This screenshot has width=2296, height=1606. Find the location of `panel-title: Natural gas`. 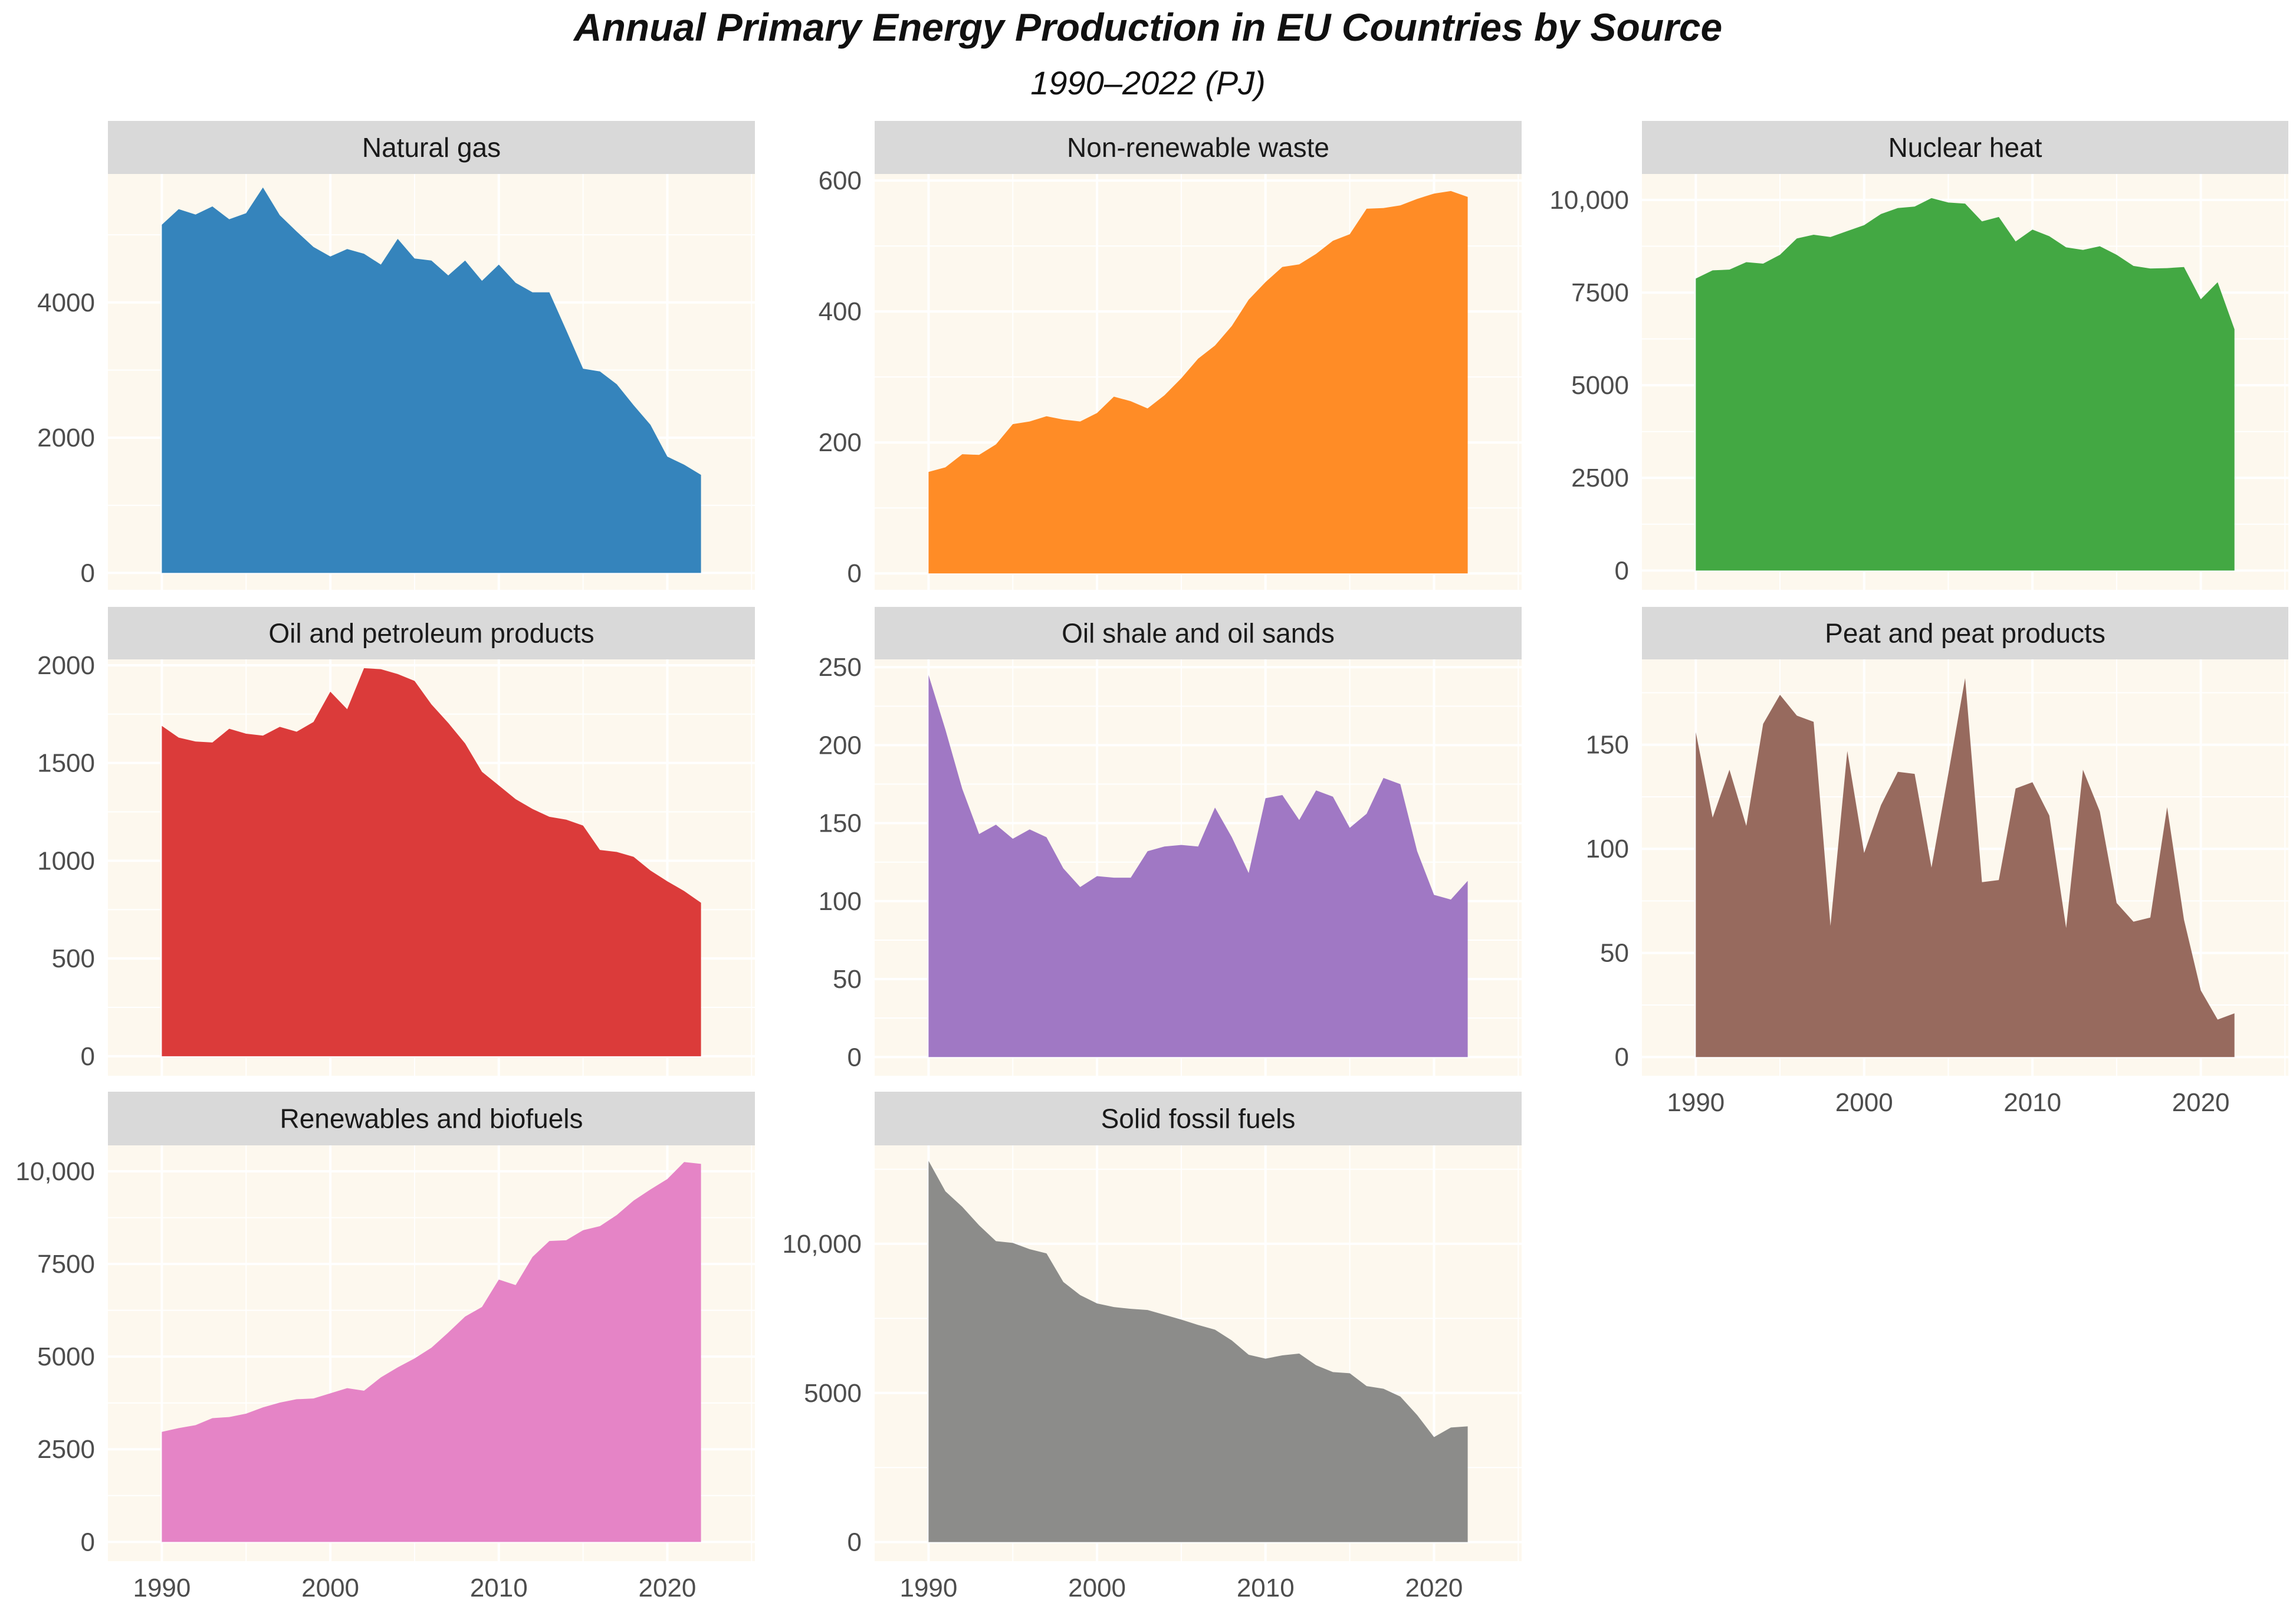

panel-title: Natural gas is located at coordinates (431, 147).